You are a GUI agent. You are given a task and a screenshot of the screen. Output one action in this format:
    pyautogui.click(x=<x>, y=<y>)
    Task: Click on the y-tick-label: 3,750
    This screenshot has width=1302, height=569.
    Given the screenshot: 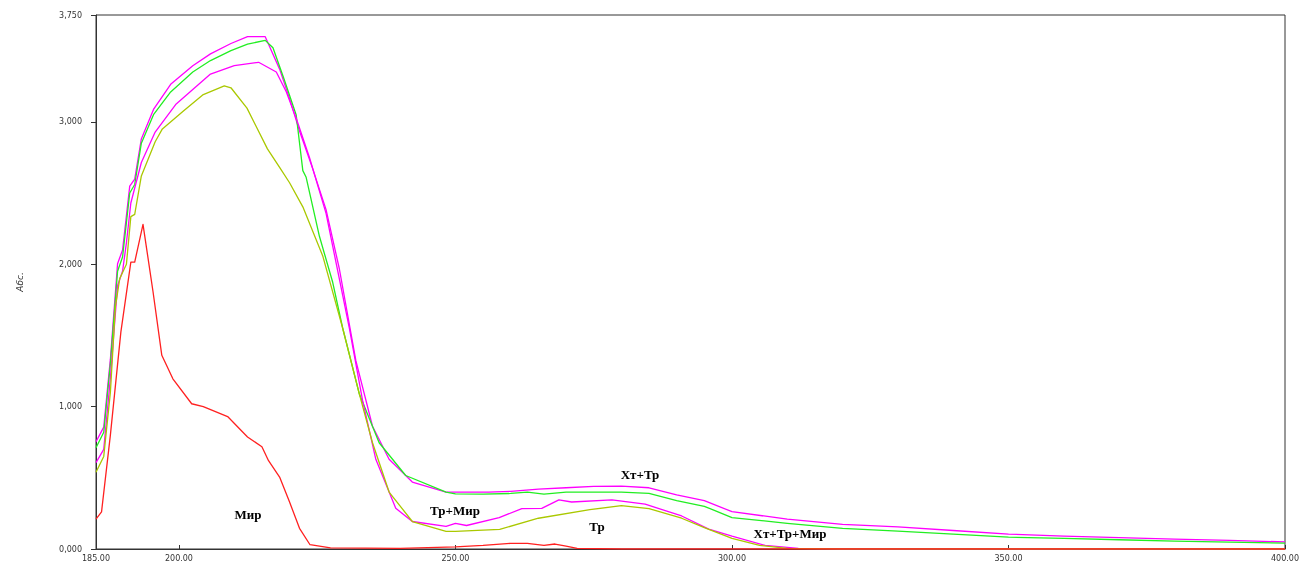 What is the action you would take?
    pyautogui.click(x=70, y=15)
    